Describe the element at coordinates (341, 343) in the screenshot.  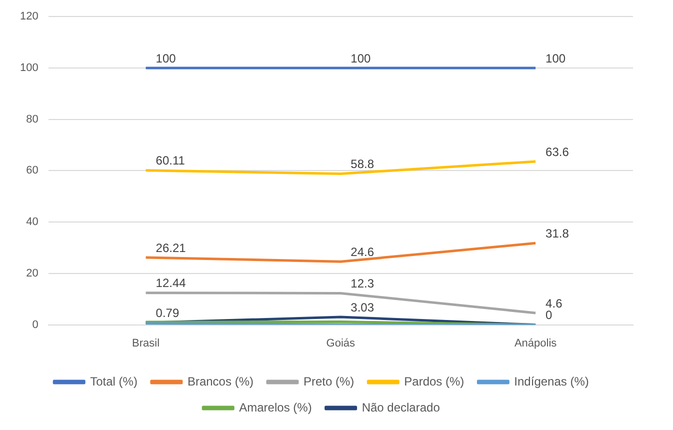
I see `x-tick-label: Goiás` at that location.